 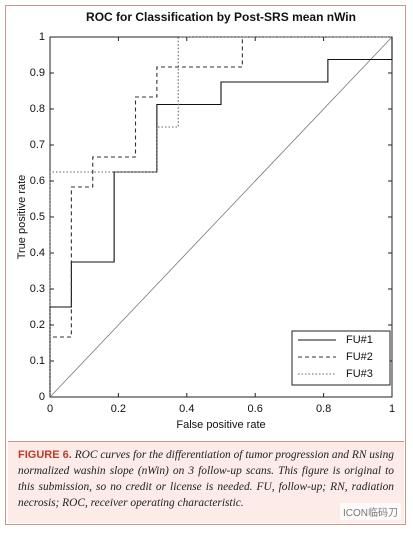 I want to click on legend-label: FU#1, so click(x=359, y=340).